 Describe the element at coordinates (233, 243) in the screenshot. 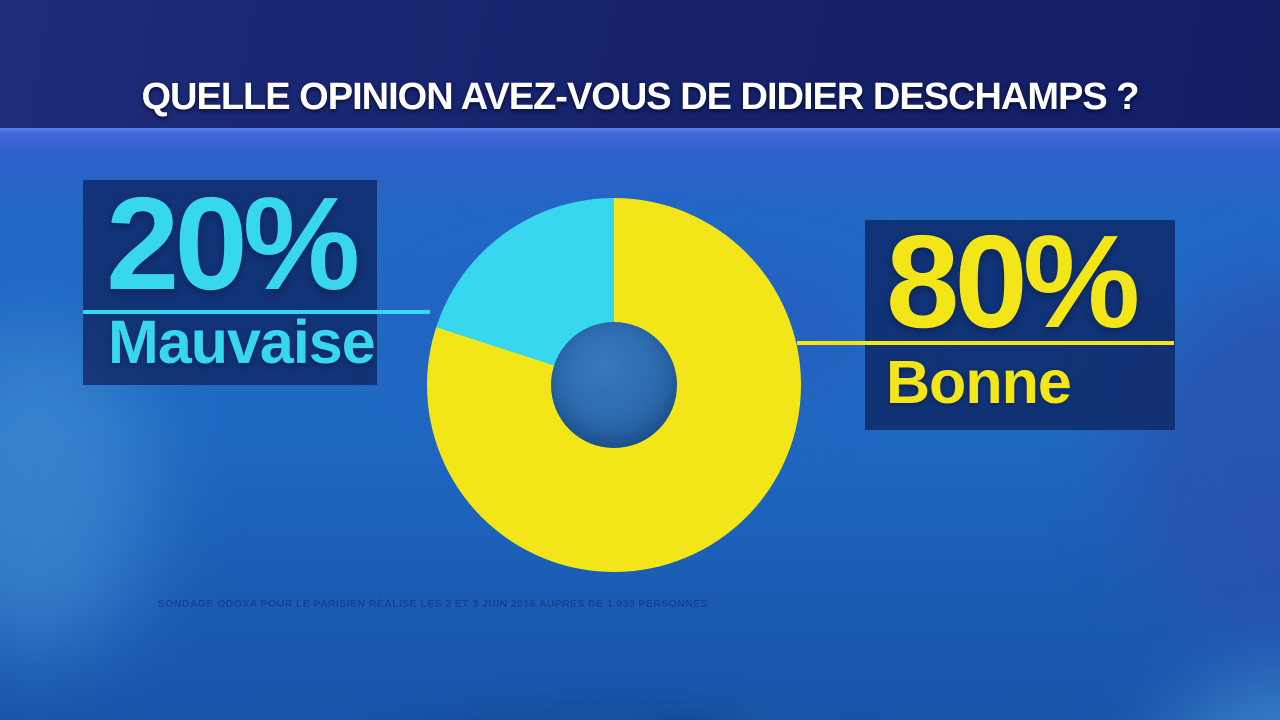

I see `mauvaise-percent-value: 20%` at that location.